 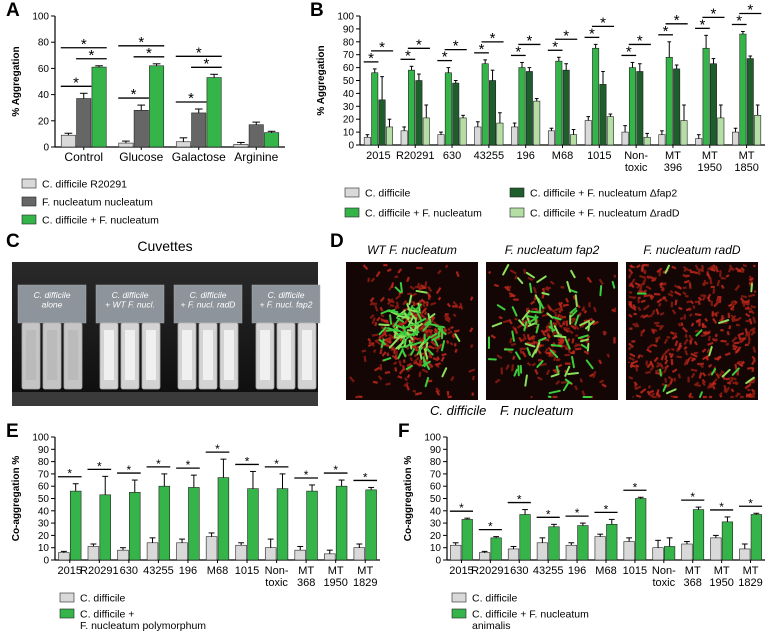 I want to click on photo-floor, so click(x=165, y=399).